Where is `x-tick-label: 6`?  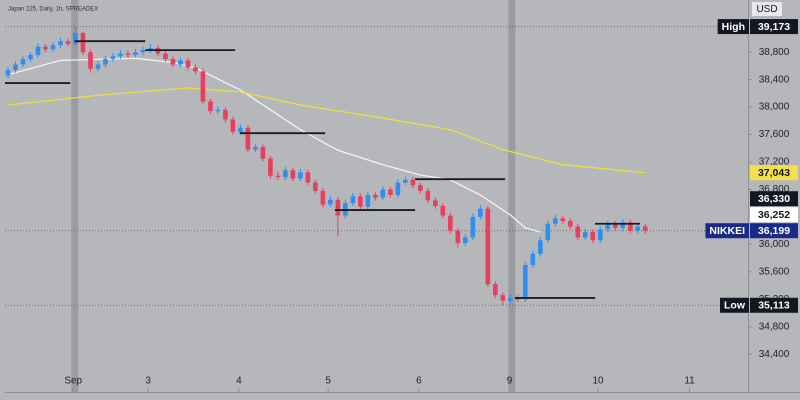
x-tick-label: 6 is located at coordinates (419, 381).